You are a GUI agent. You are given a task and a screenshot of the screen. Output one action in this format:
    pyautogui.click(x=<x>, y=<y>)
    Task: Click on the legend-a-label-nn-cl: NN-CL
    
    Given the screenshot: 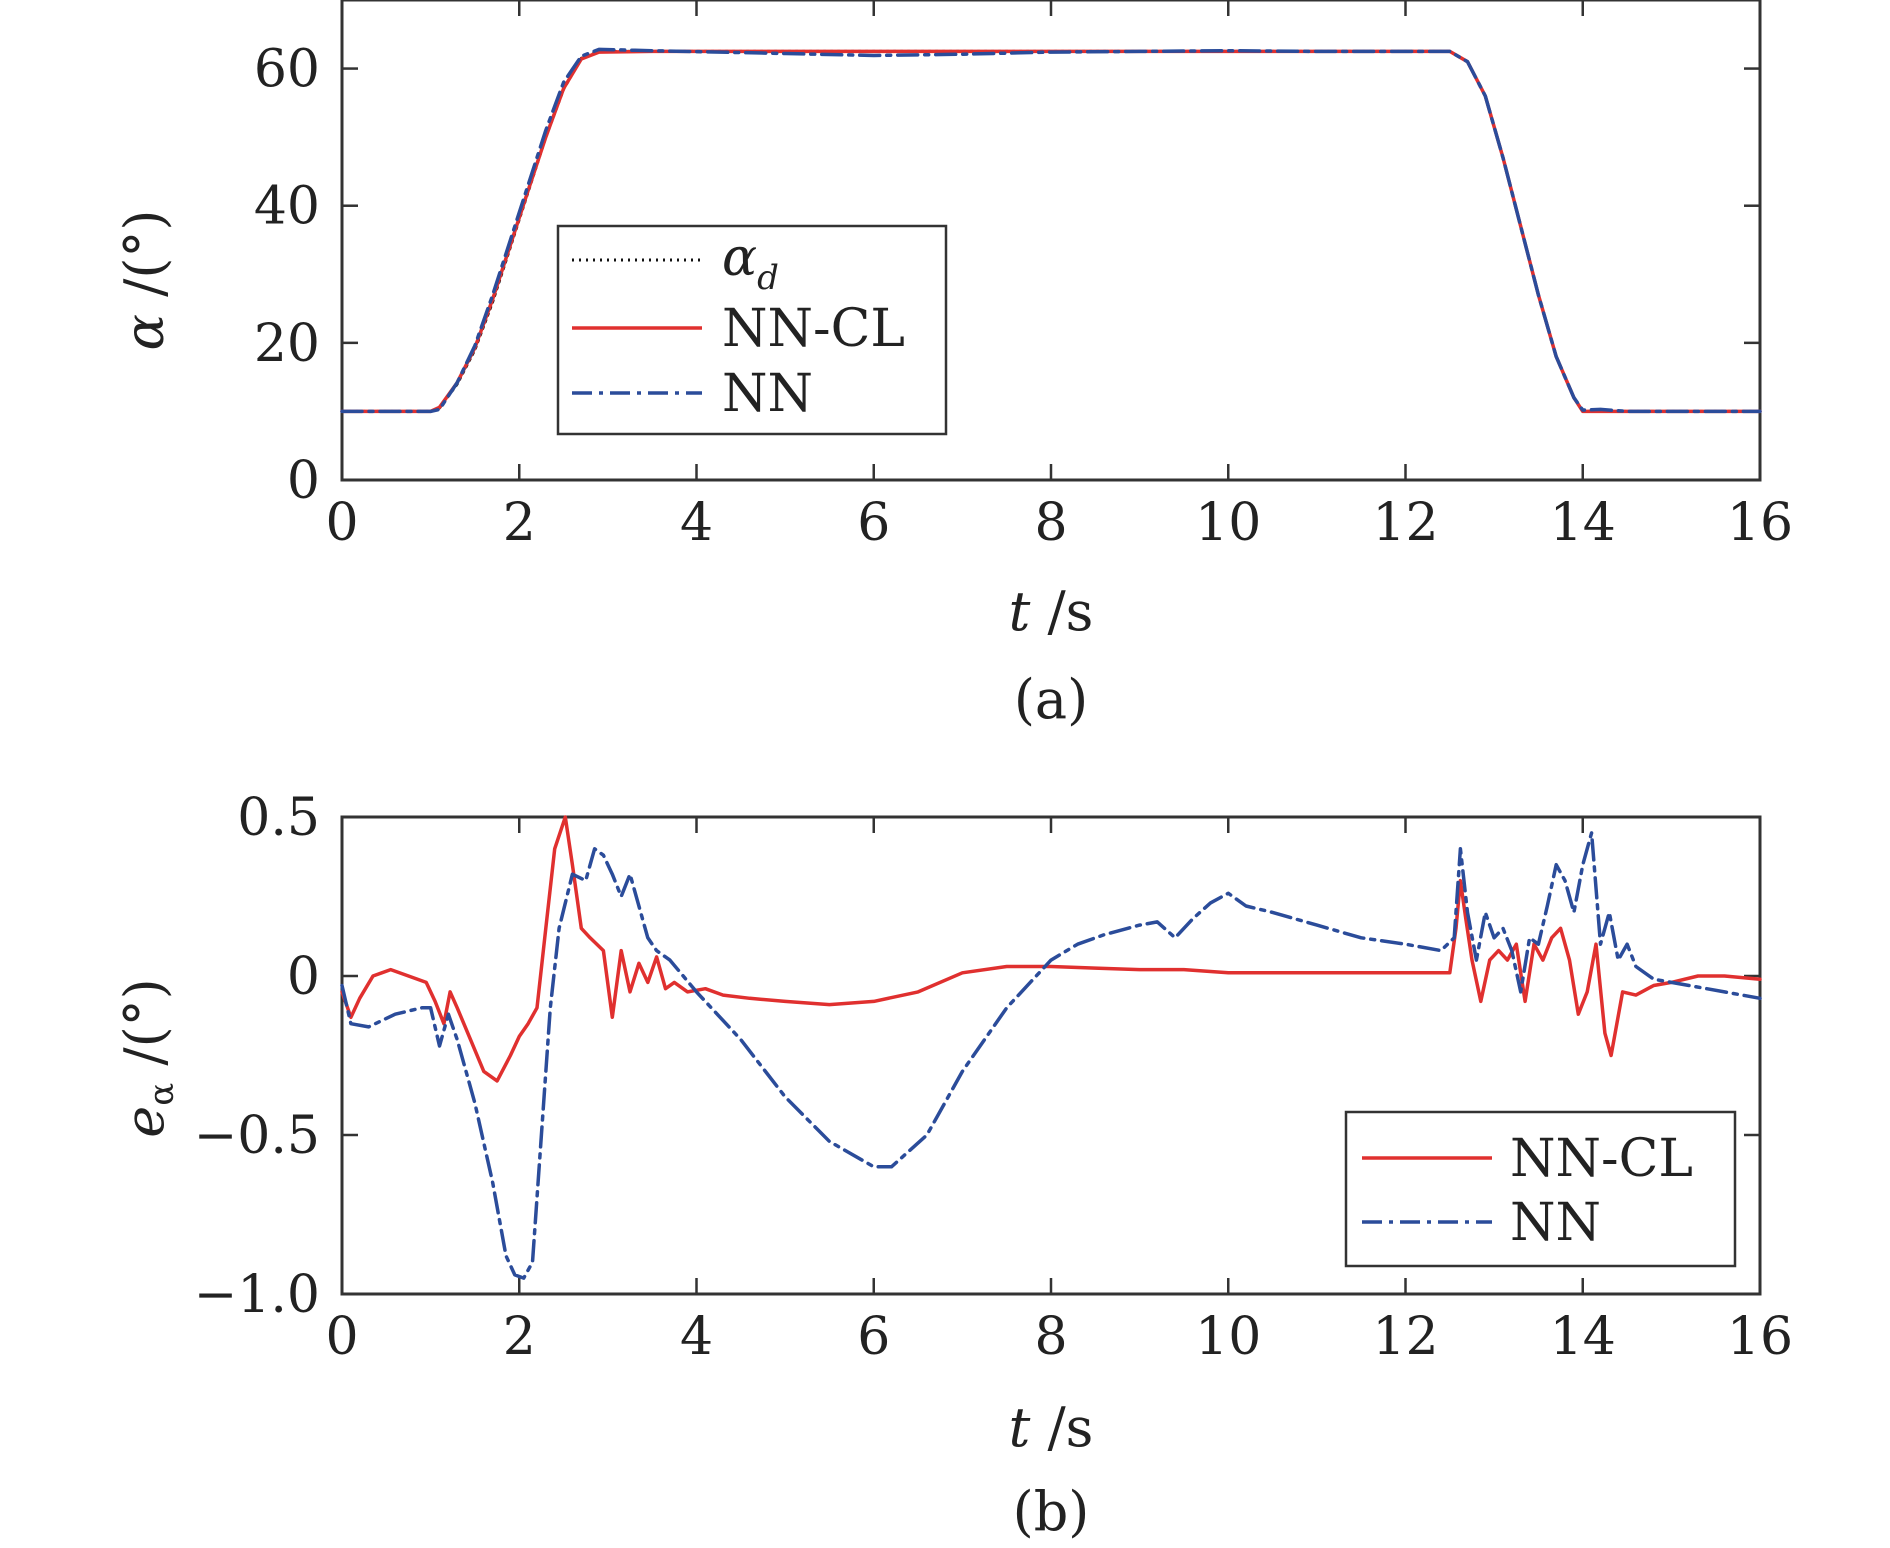 What is the action you would take?
    pyautogui.click(x=813, y=329)
    